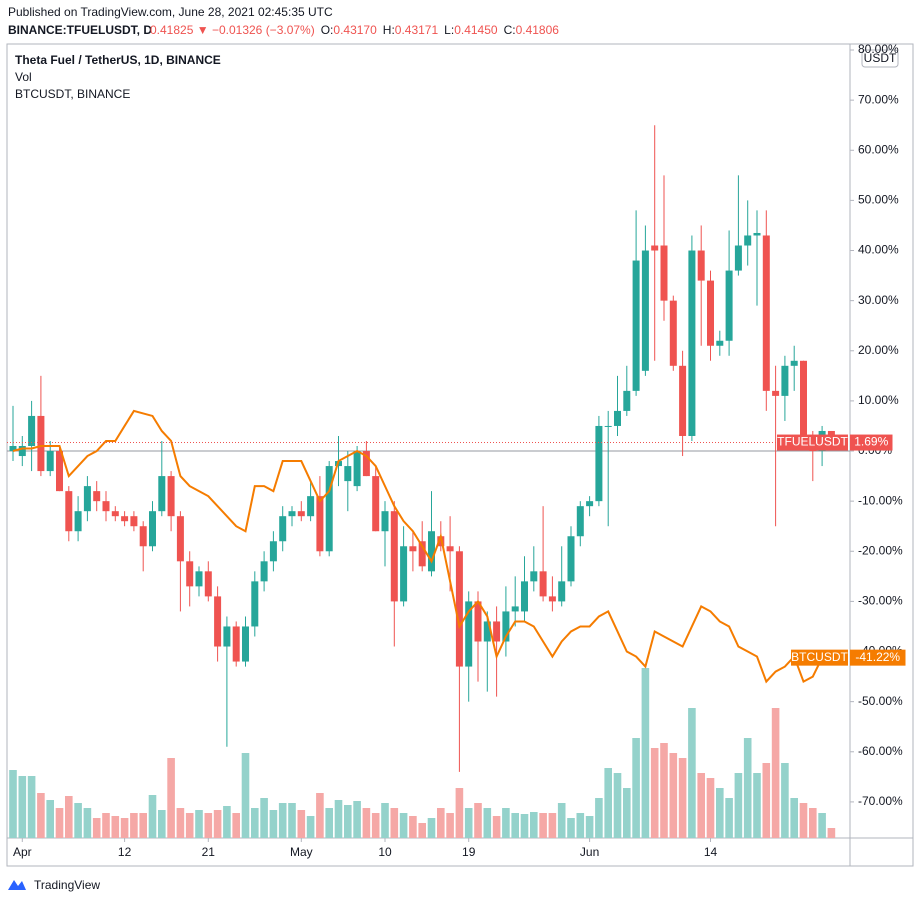 The image size is (920, 904). I want to click on currency: USDT, so click(880, 58).